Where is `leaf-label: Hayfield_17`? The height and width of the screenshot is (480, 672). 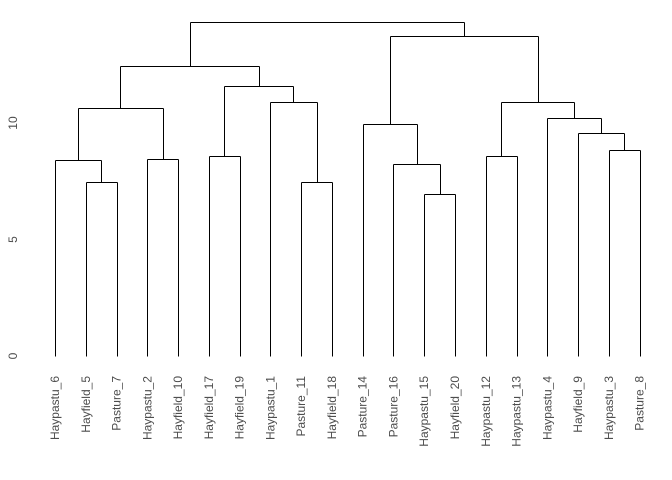 leaf-label: Hayfield_17 is located at coordinates (209, 408).